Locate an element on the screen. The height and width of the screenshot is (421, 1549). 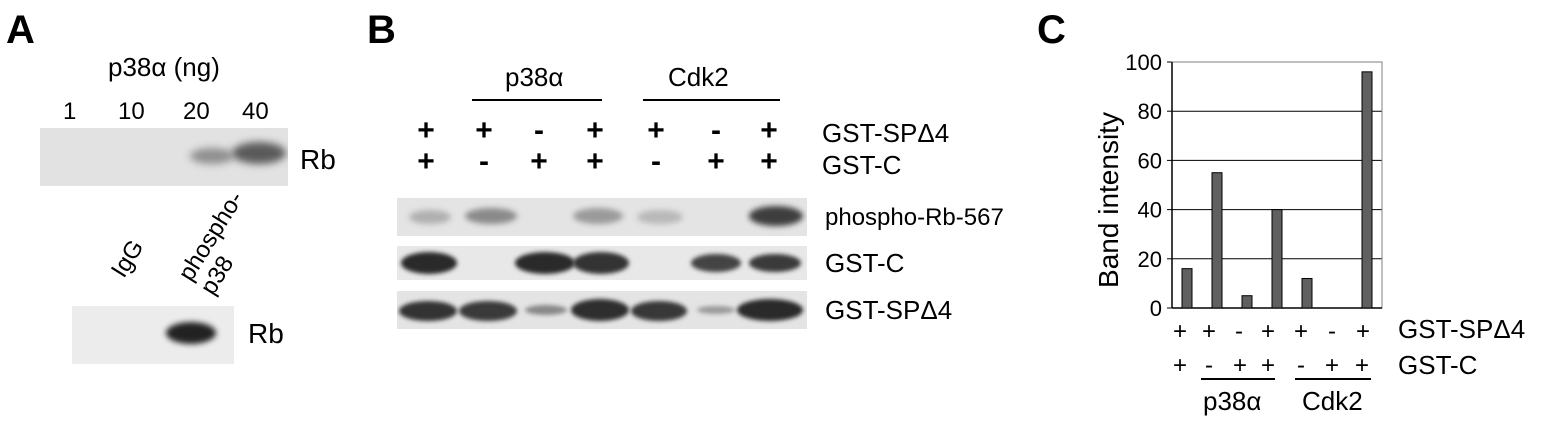
panel-a-top-blot is located at coordinates (164, 157).